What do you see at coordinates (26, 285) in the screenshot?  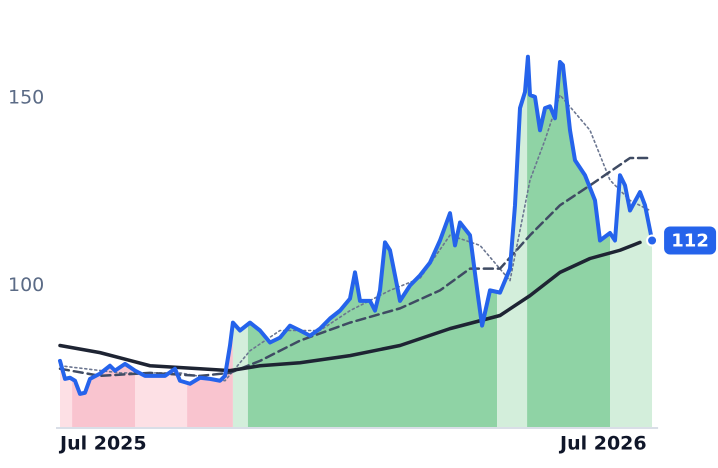 I see `y-tick-label: 100` at bounding box center [26, 285].